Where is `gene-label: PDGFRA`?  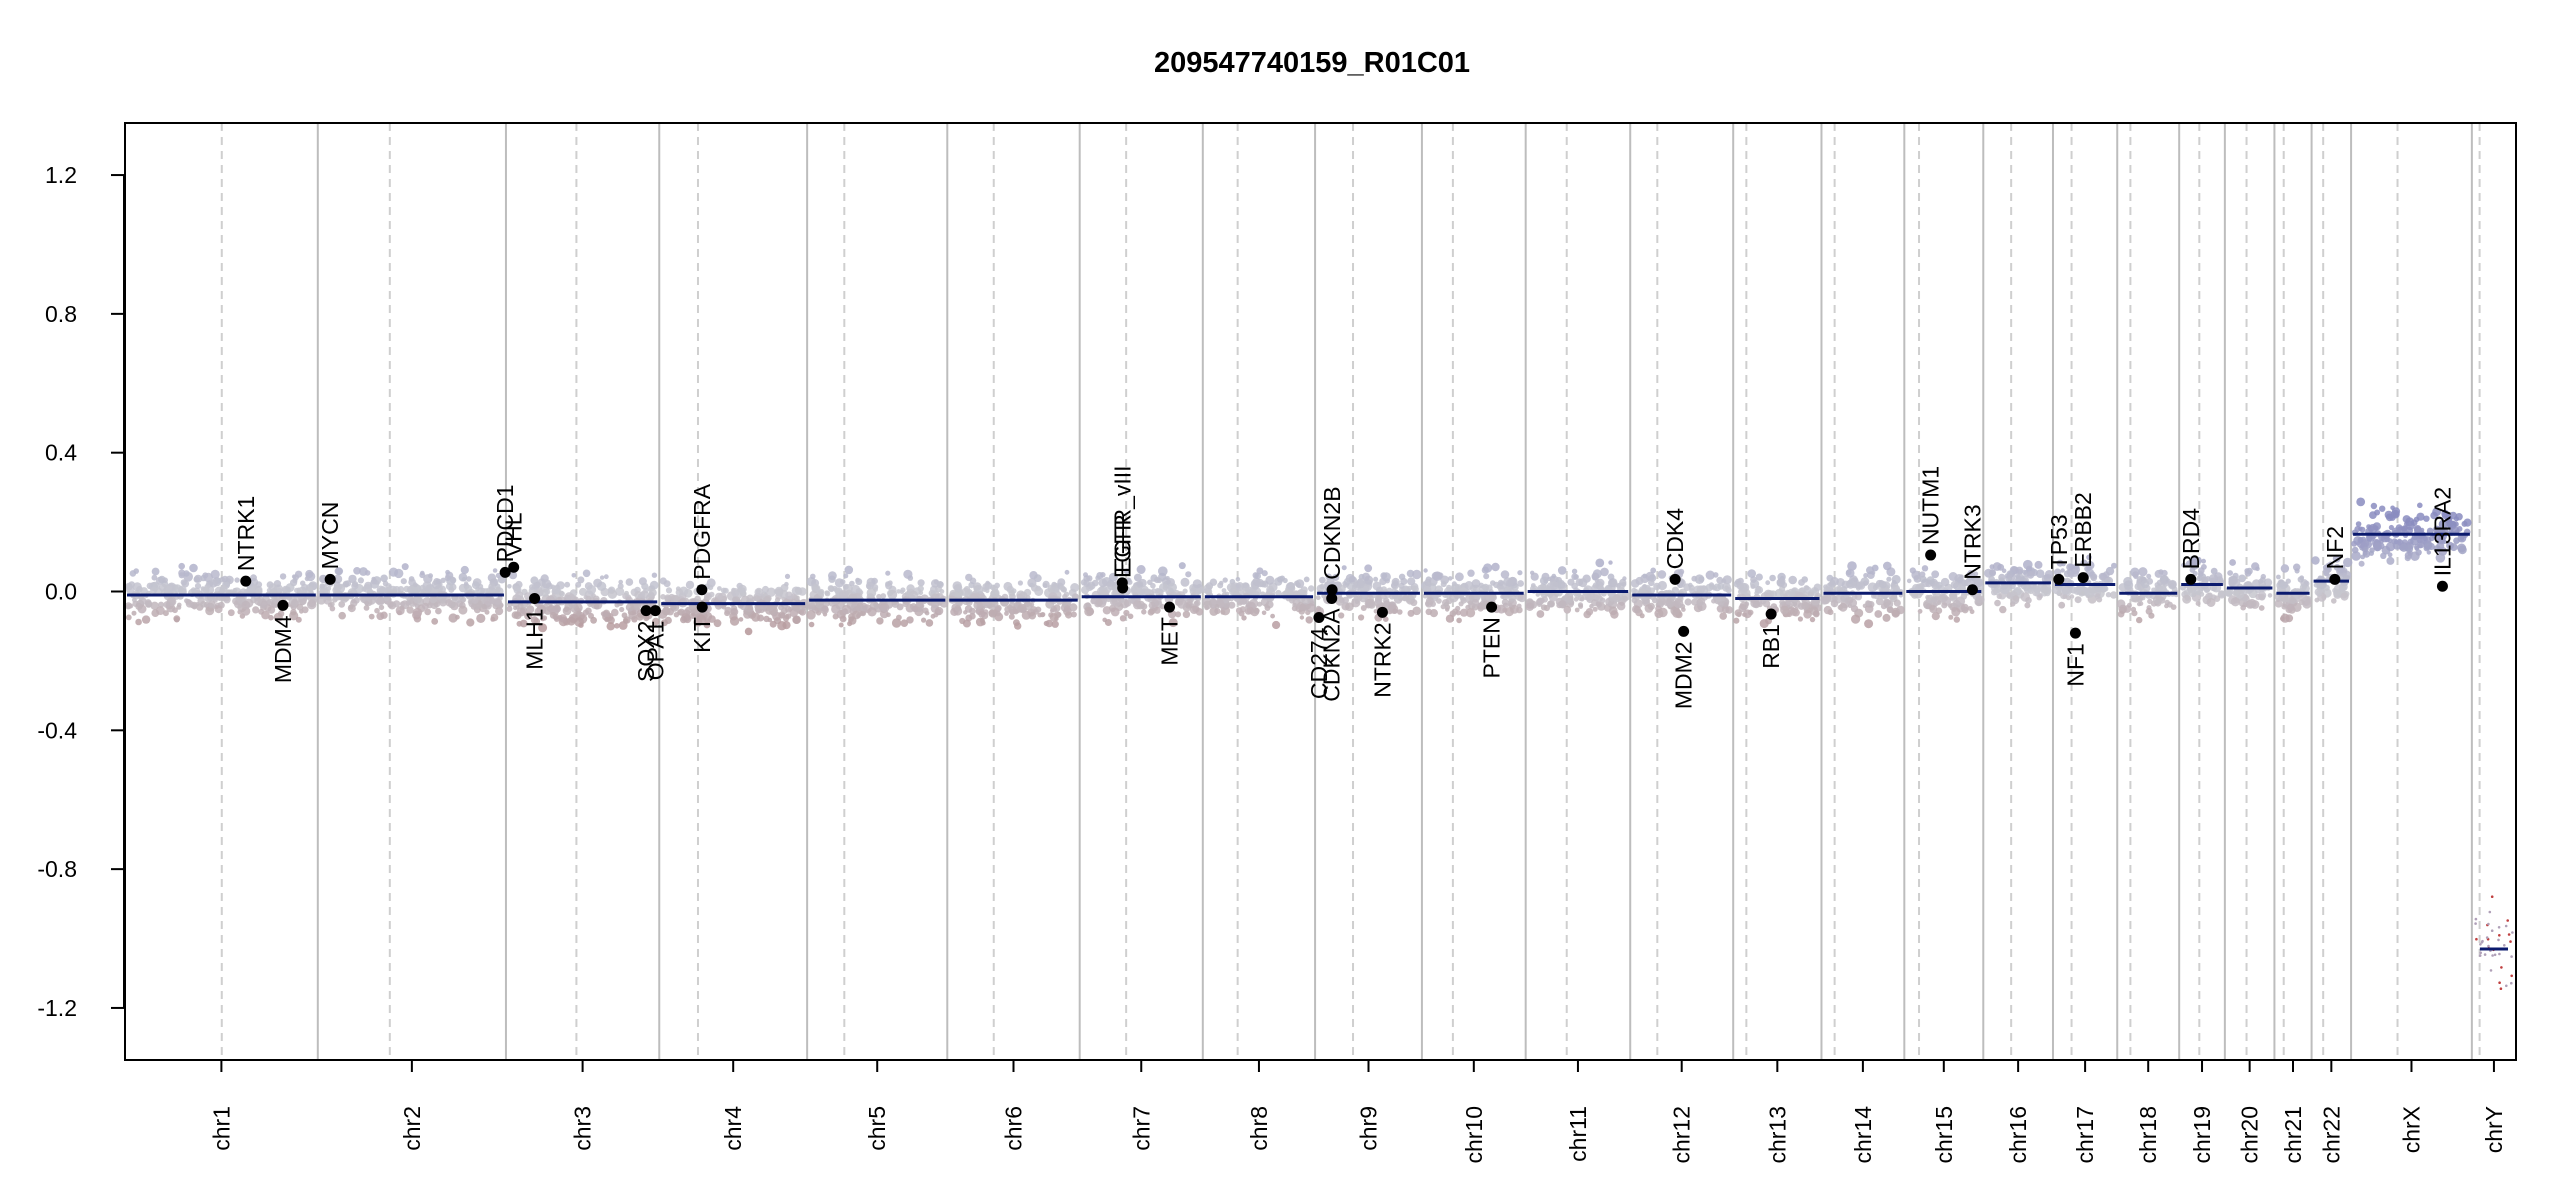 gene-label: PDGFRA is located at coordinates (702, 531).